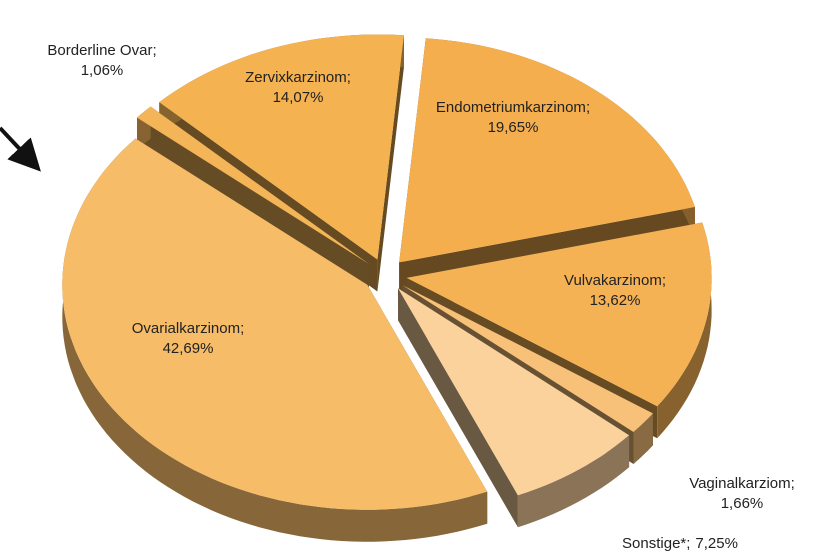 This screenshot has width=825, height=559. What do you see at coordinates (102, 70) in the screenshot?
I see `label-value: 1,06%` at bounding box center [102, 70].